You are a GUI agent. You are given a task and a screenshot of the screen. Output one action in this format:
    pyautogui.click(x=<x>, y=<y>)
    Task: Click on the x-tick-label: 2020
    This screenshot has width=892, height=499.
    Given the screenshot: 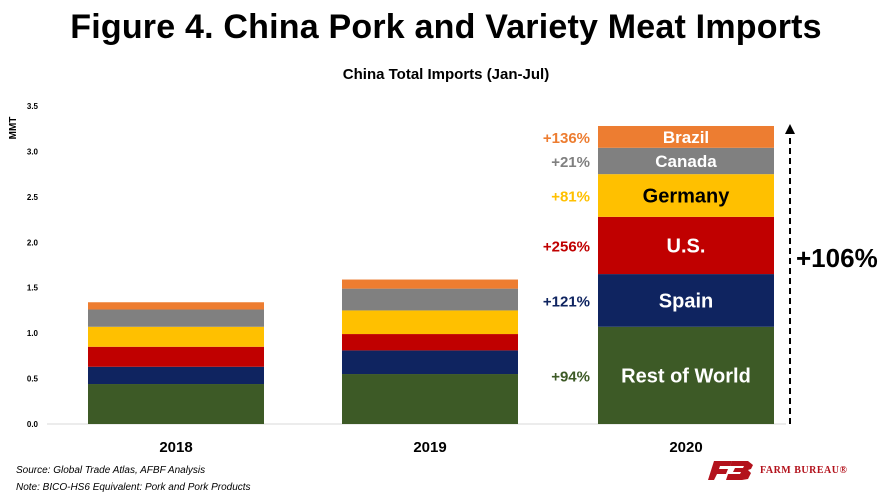 What is the action you would take?
    pyautogui.click(x=685, y=447)
    